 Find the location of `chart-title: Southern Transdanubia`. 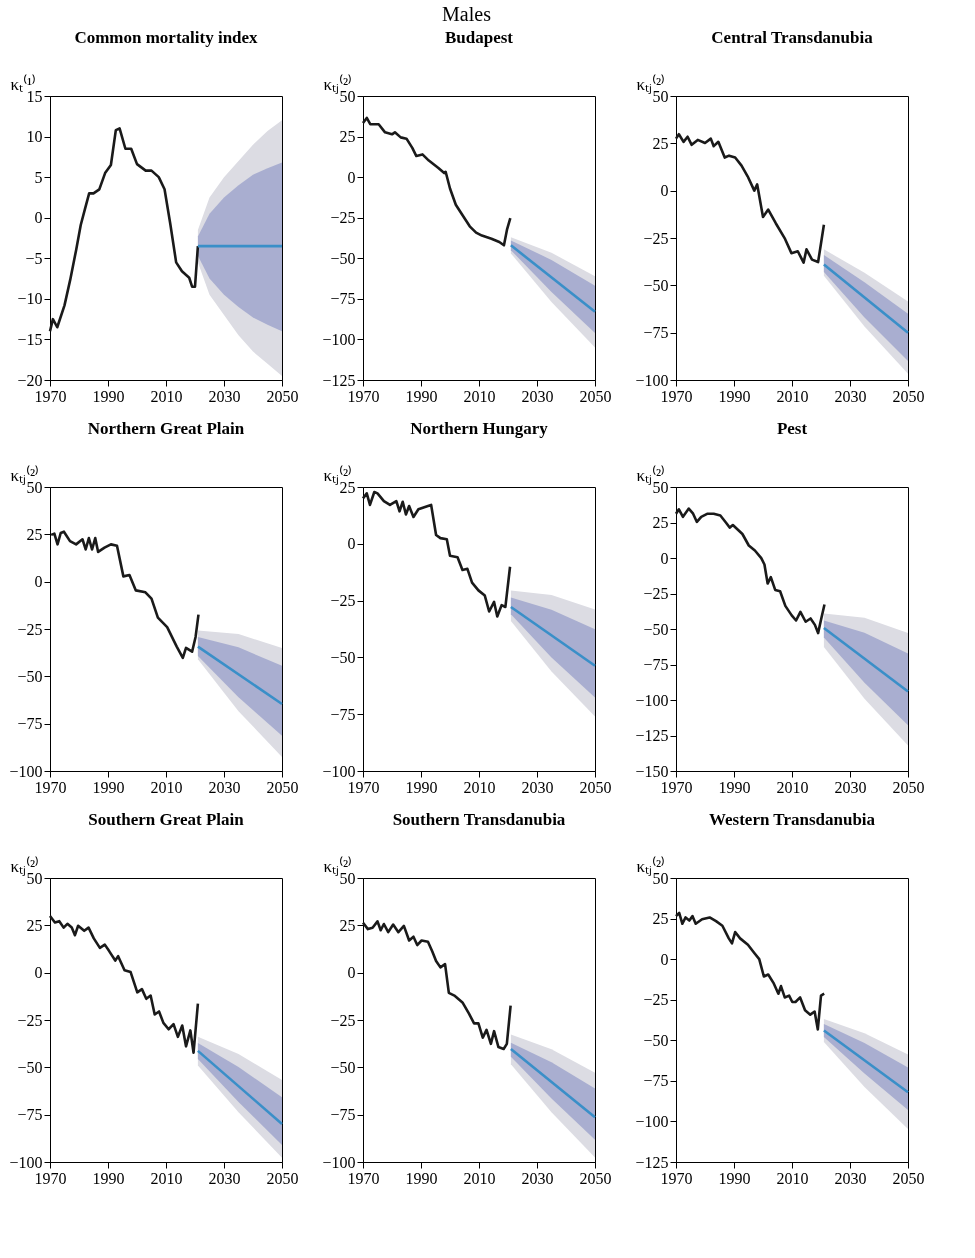

chart-title: Southern Transdanubia is located at coordinates (479, 819).